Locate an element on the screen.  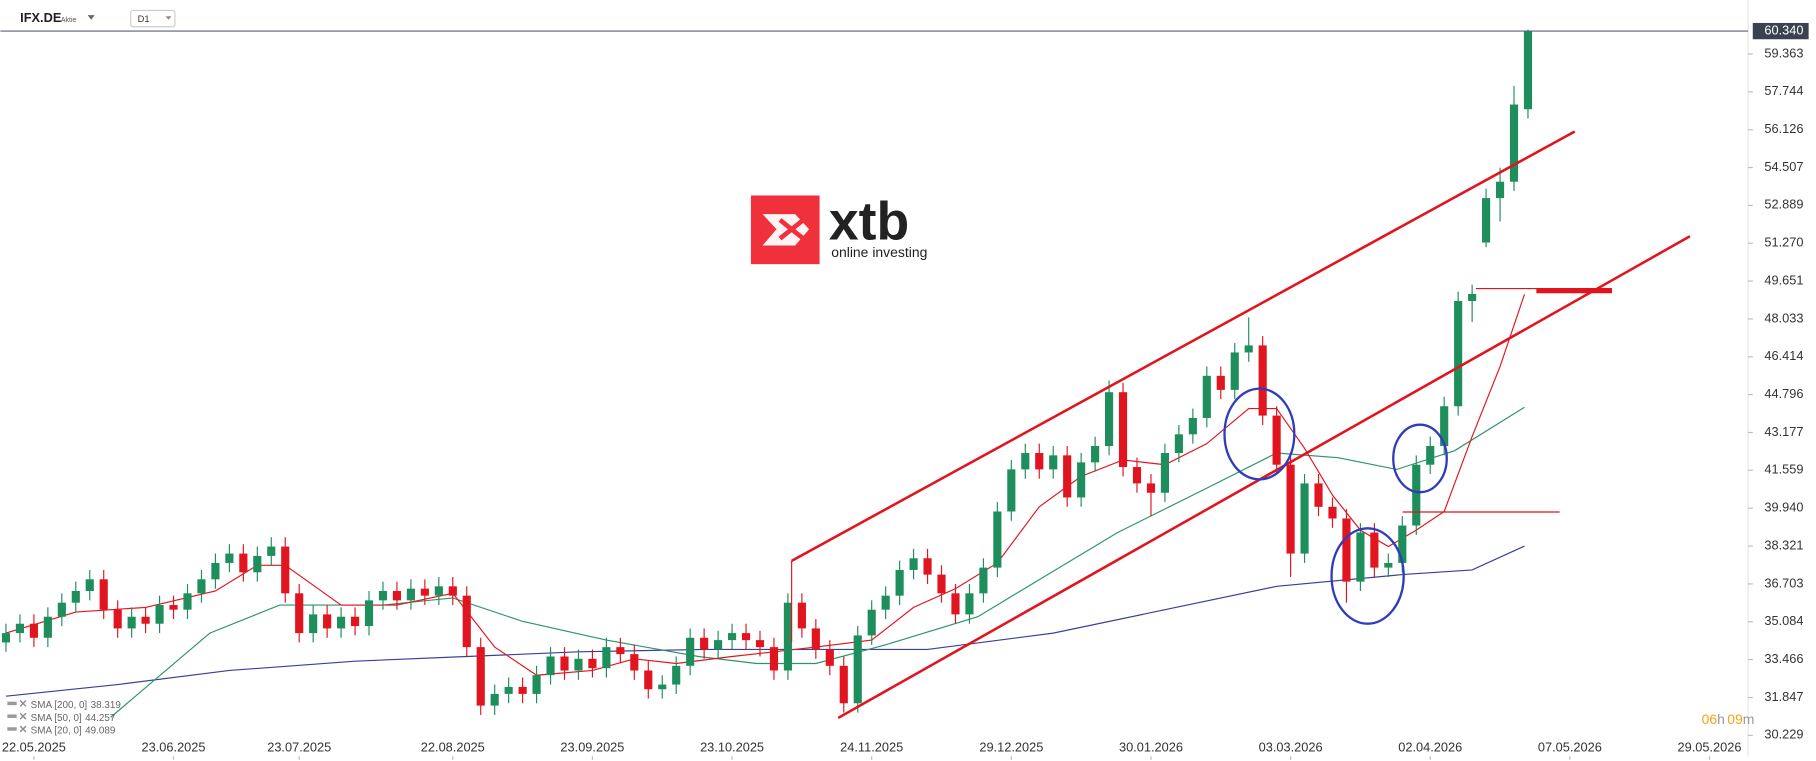
x-tick-label: 29.05.2026 is located at coordinates (1710, 747).